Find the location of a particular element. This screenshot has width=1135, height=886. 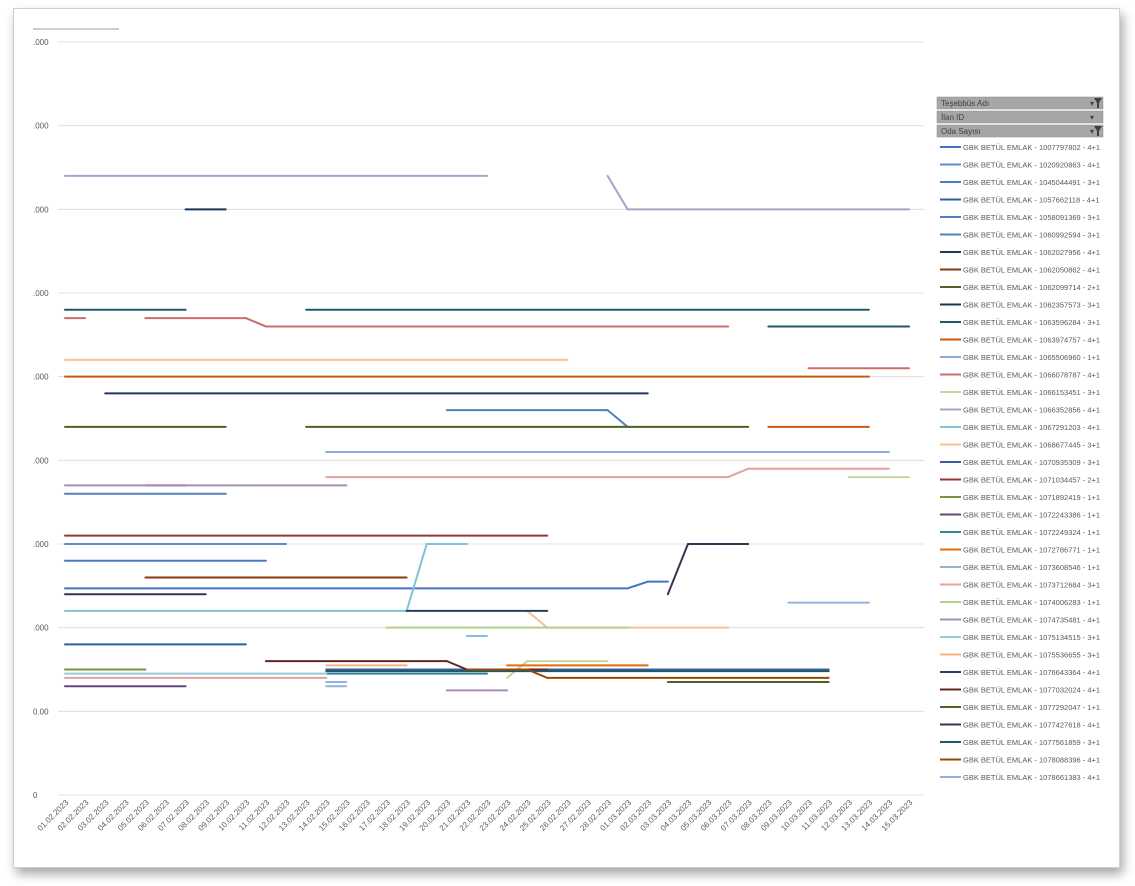

legend-label: GBK BETÜL EMLAK - 1074735481 - 4+1 is located at coordinates (1031, 620).